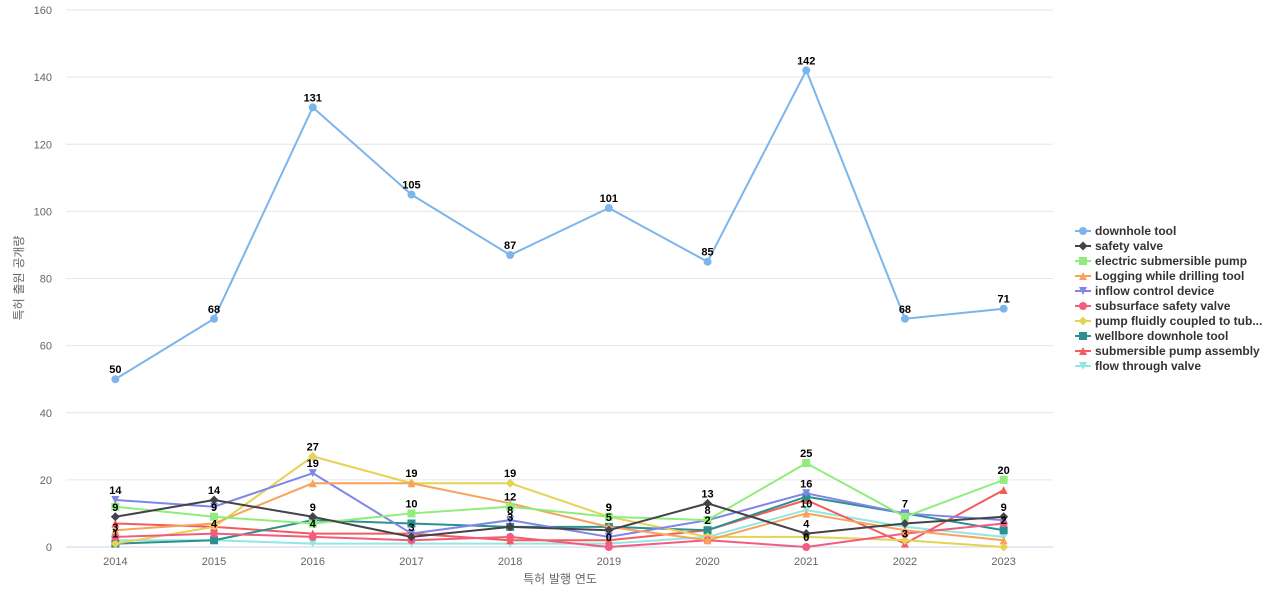 Image resolution: width=1280 pixels, height=600 pixels. What do you see at coordinates (1004, 508) in the screenshot?
I see `data-label: 9` at bounding box center [1004, 508].